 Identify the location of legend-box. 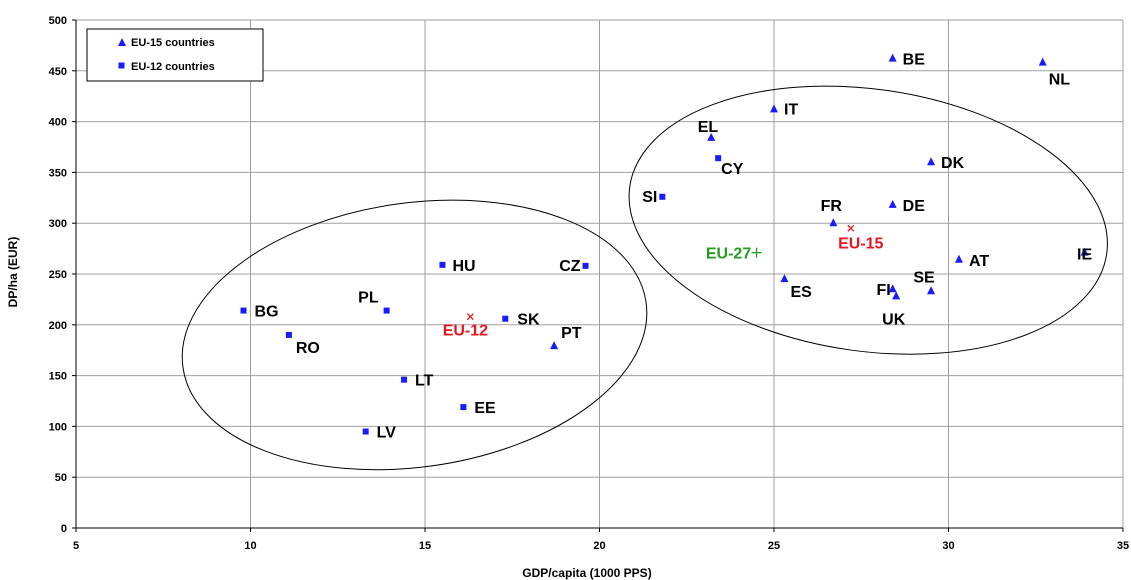
(175, 55).